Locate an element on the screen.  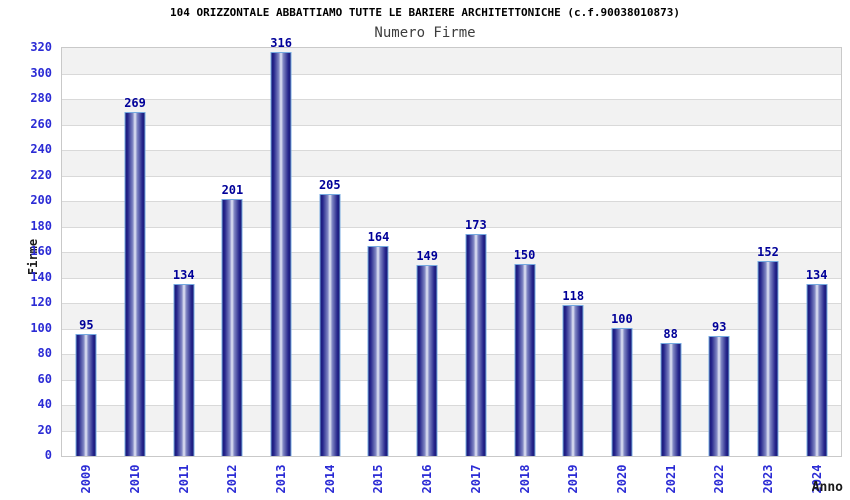
bar-slot: 205 2014 is located at coordinates (329, 271).